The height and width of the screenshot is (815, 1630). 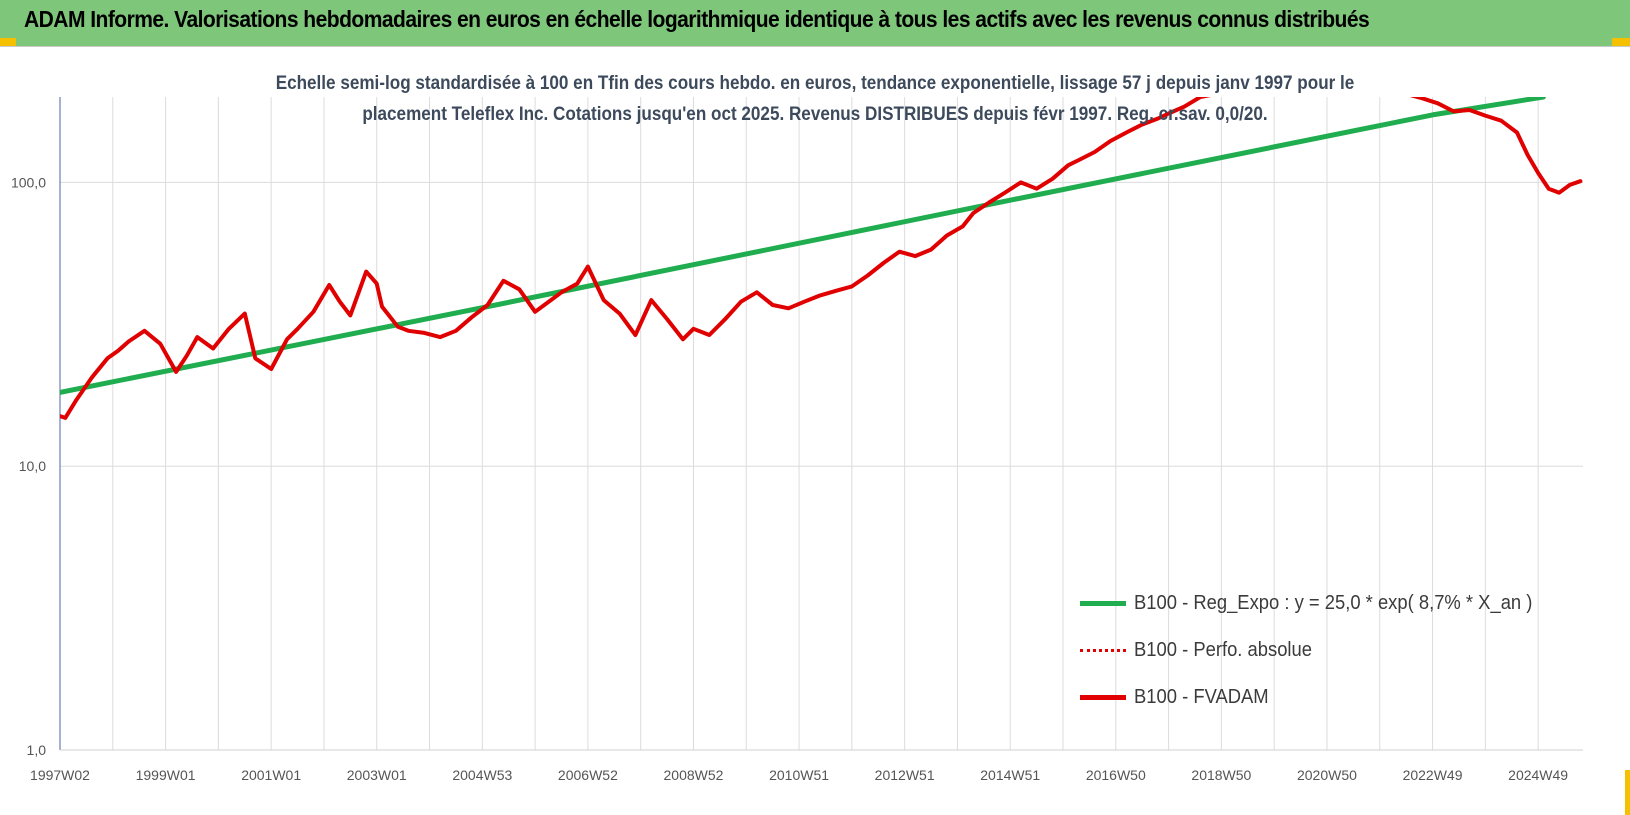 I want to click on y-tick-label: 10,0, so click(x=32, y=466).